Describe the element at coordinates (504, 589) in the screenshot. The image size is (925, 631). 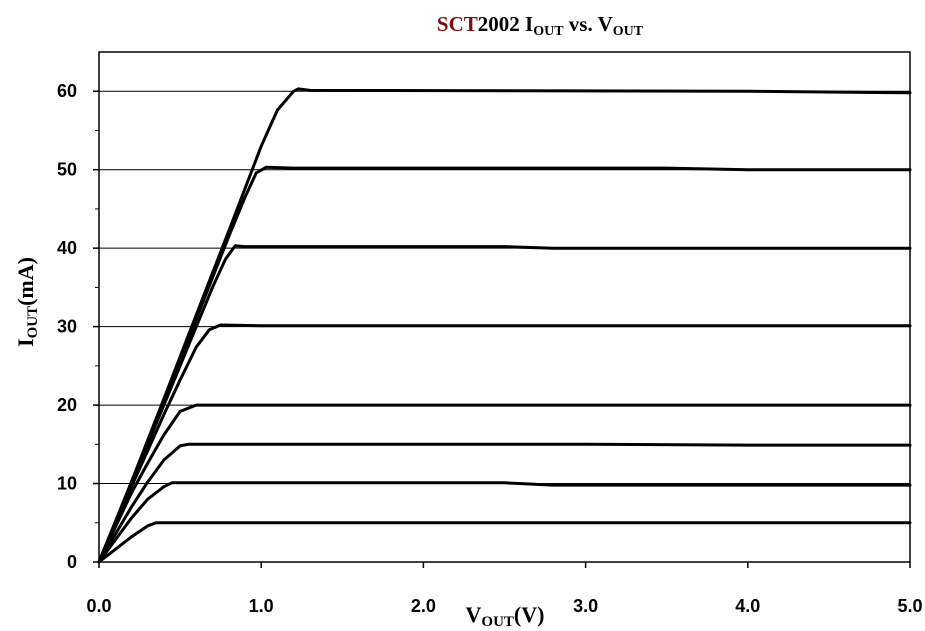
I see `x-ticks: 0.0 1.0 2.0 3.0 4.0 5.0` at that location.